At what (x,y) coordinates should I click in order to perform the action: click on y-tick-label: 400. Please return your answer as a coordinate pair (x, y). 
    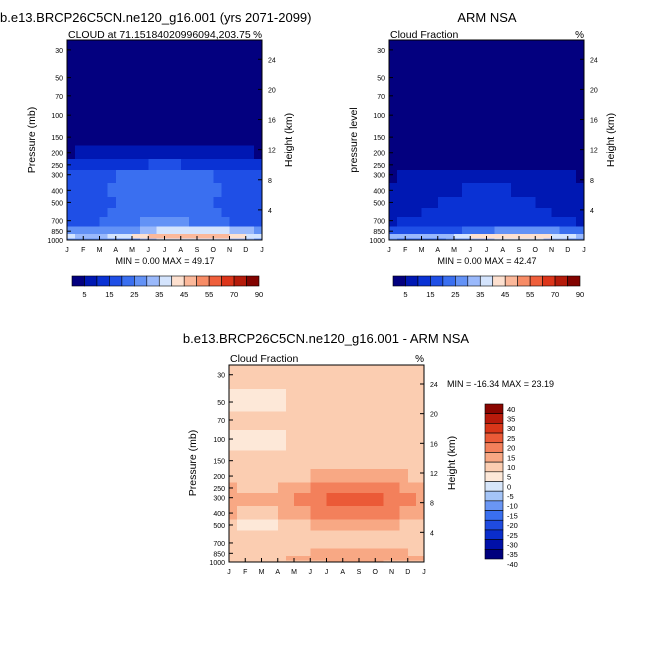
    Looking at the image, I should click on (379, 191).